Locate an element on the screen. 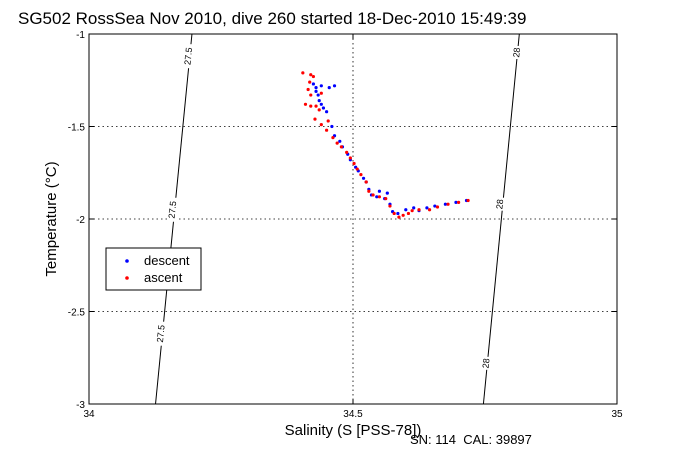 The height and width of the screenshot is (454, 681). series-ascent is located at coordinates (385, 145).